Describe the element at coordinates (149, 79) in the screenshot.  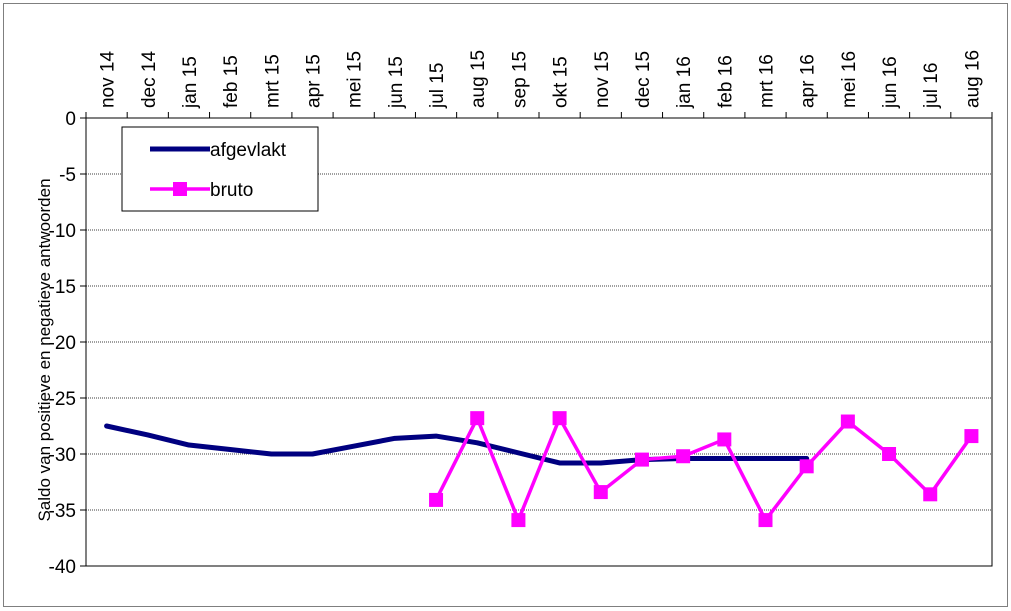
I see `x-tick-label: dec 14` at that location.